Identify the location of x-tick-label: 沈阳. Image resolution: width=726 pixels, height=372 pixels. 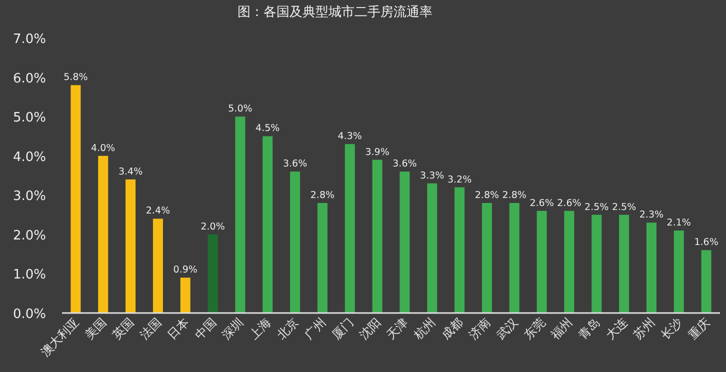
(370, 328).